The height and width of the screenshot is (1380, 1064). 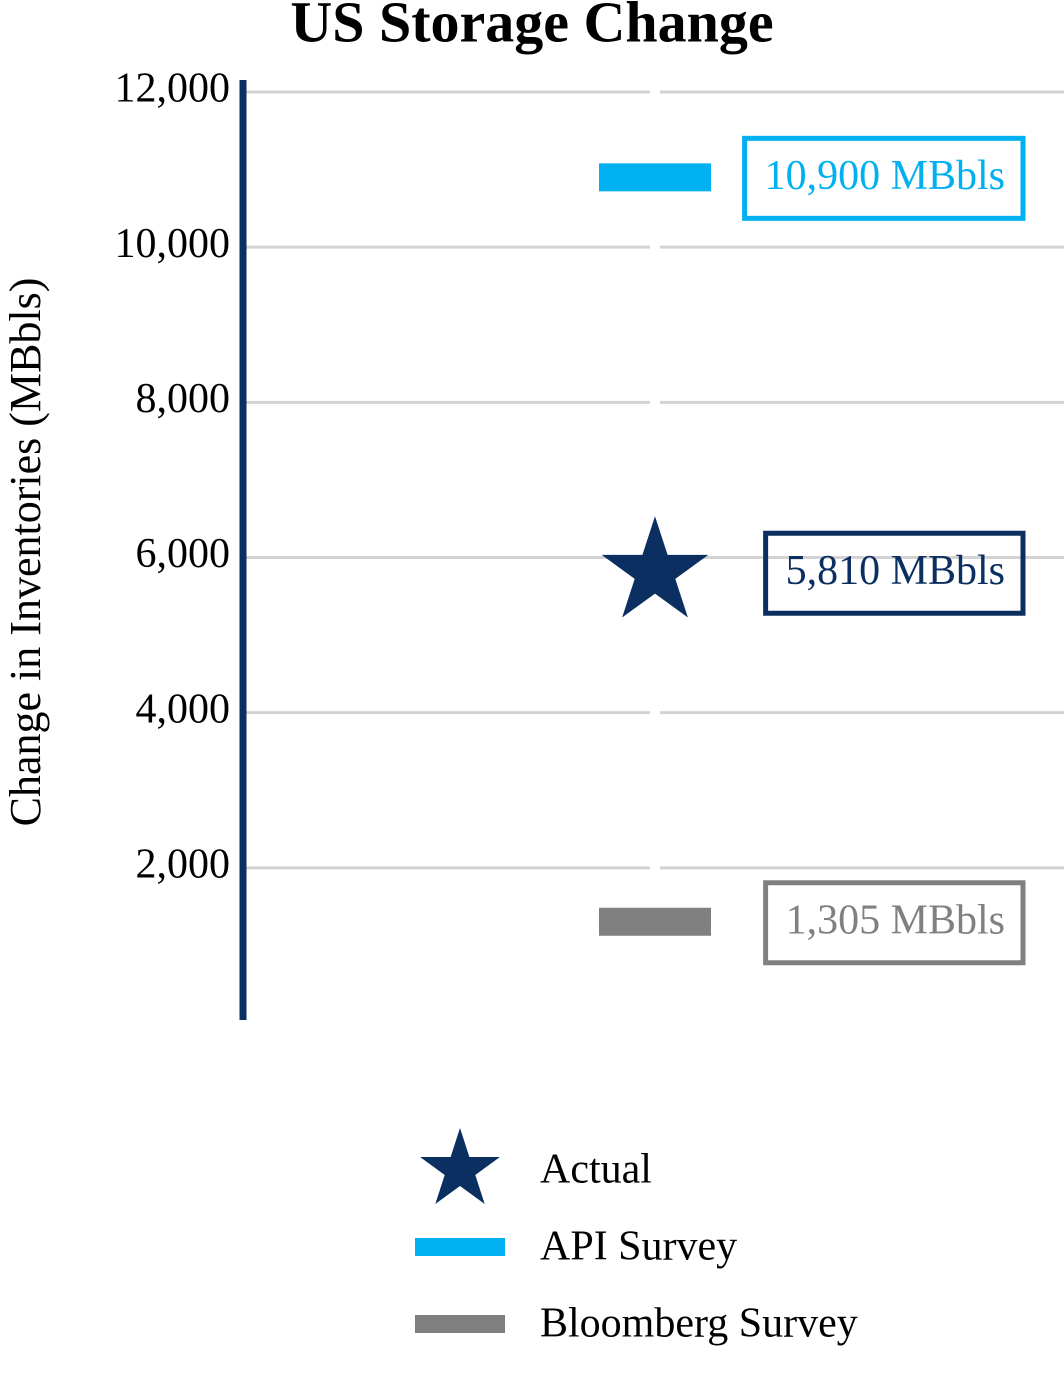 What do you see at coordinates (699, 1324) in the screenshot?
I see `legend-label: Bloomberg Survey` at bounding box center [699, 1324].